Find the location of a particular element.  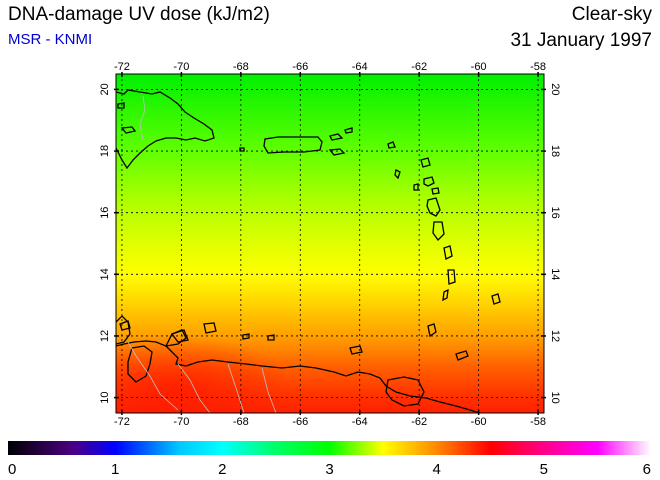

colorbar-tick-label: 5 is located at coordinates (544, 469).